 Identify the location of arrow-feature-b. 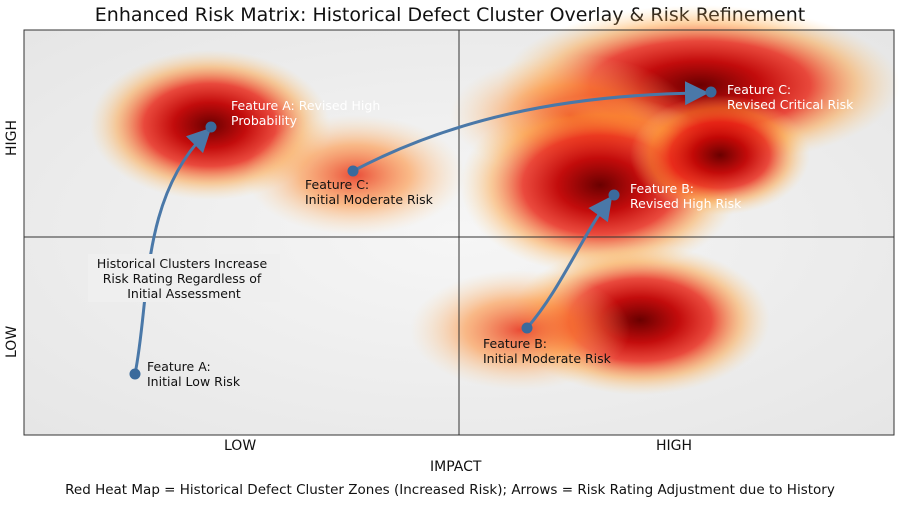
(569, 262).